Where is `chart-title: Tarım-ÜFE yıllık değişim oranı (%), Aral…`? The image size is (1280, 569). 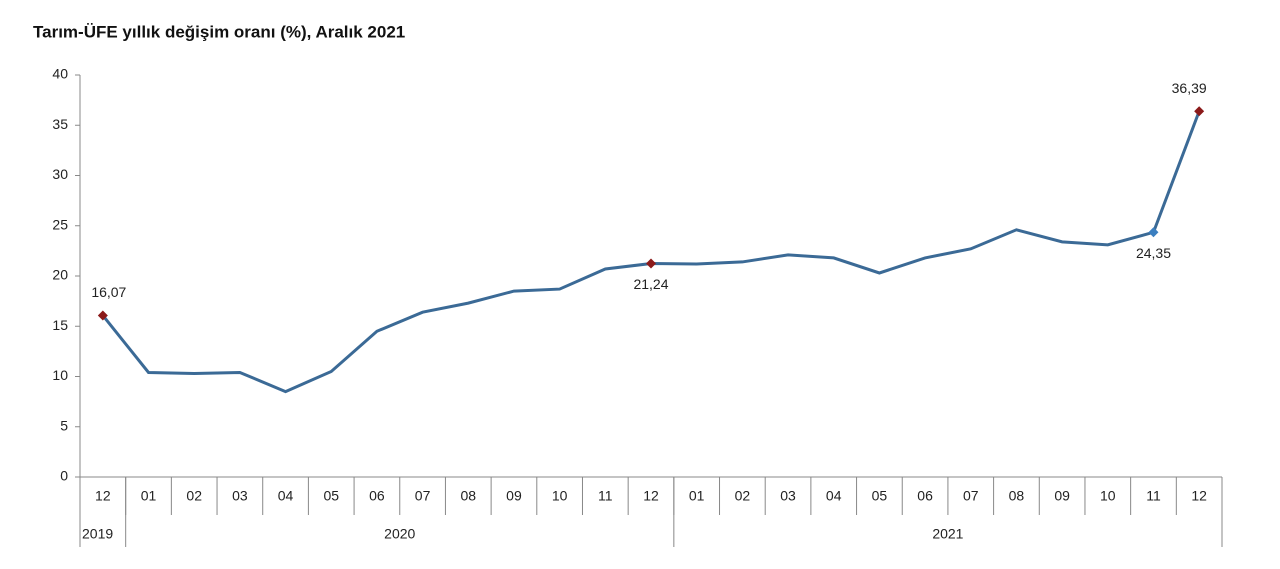
chart-title: Tarım-ÜFE yıllık değişim oranı (%), Aral… is located at coordinates (219, 31).